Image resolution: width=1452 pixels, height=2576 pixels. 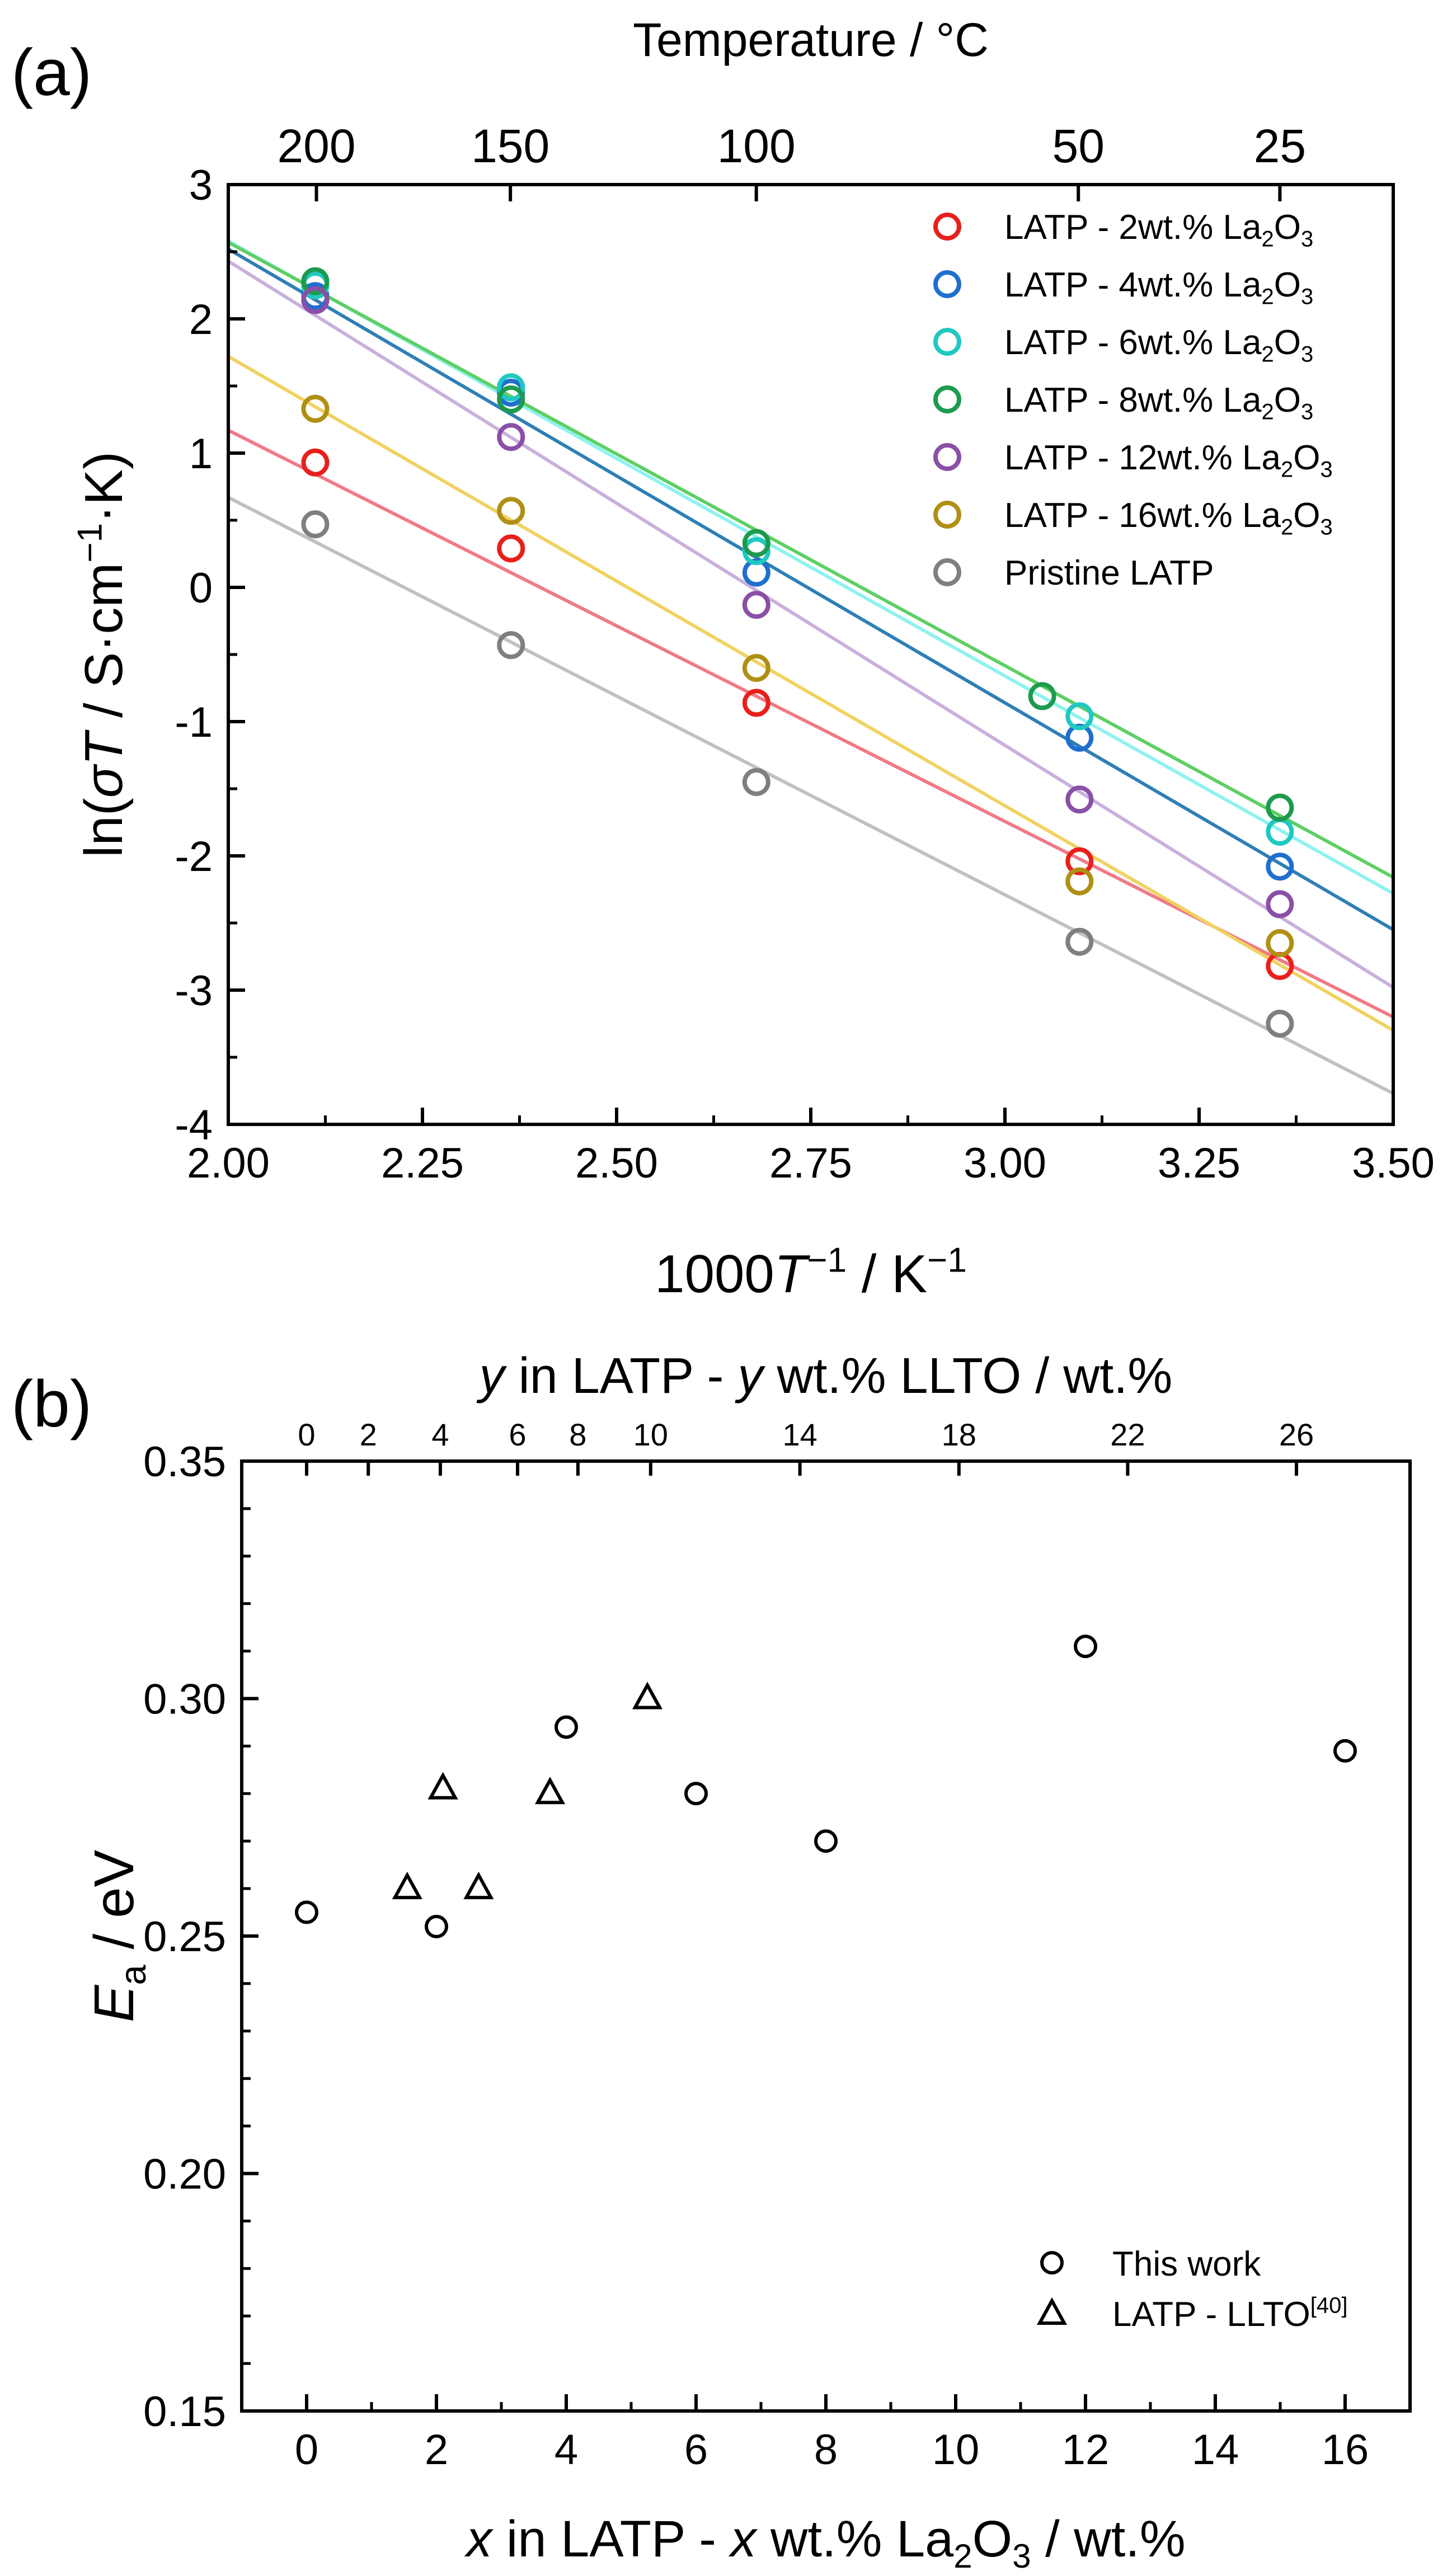 What do you see at coordinates (104, 487) in the screenshot?
I see `y-axis-title-a-part: ·K)` at bounding box center [104, 487].